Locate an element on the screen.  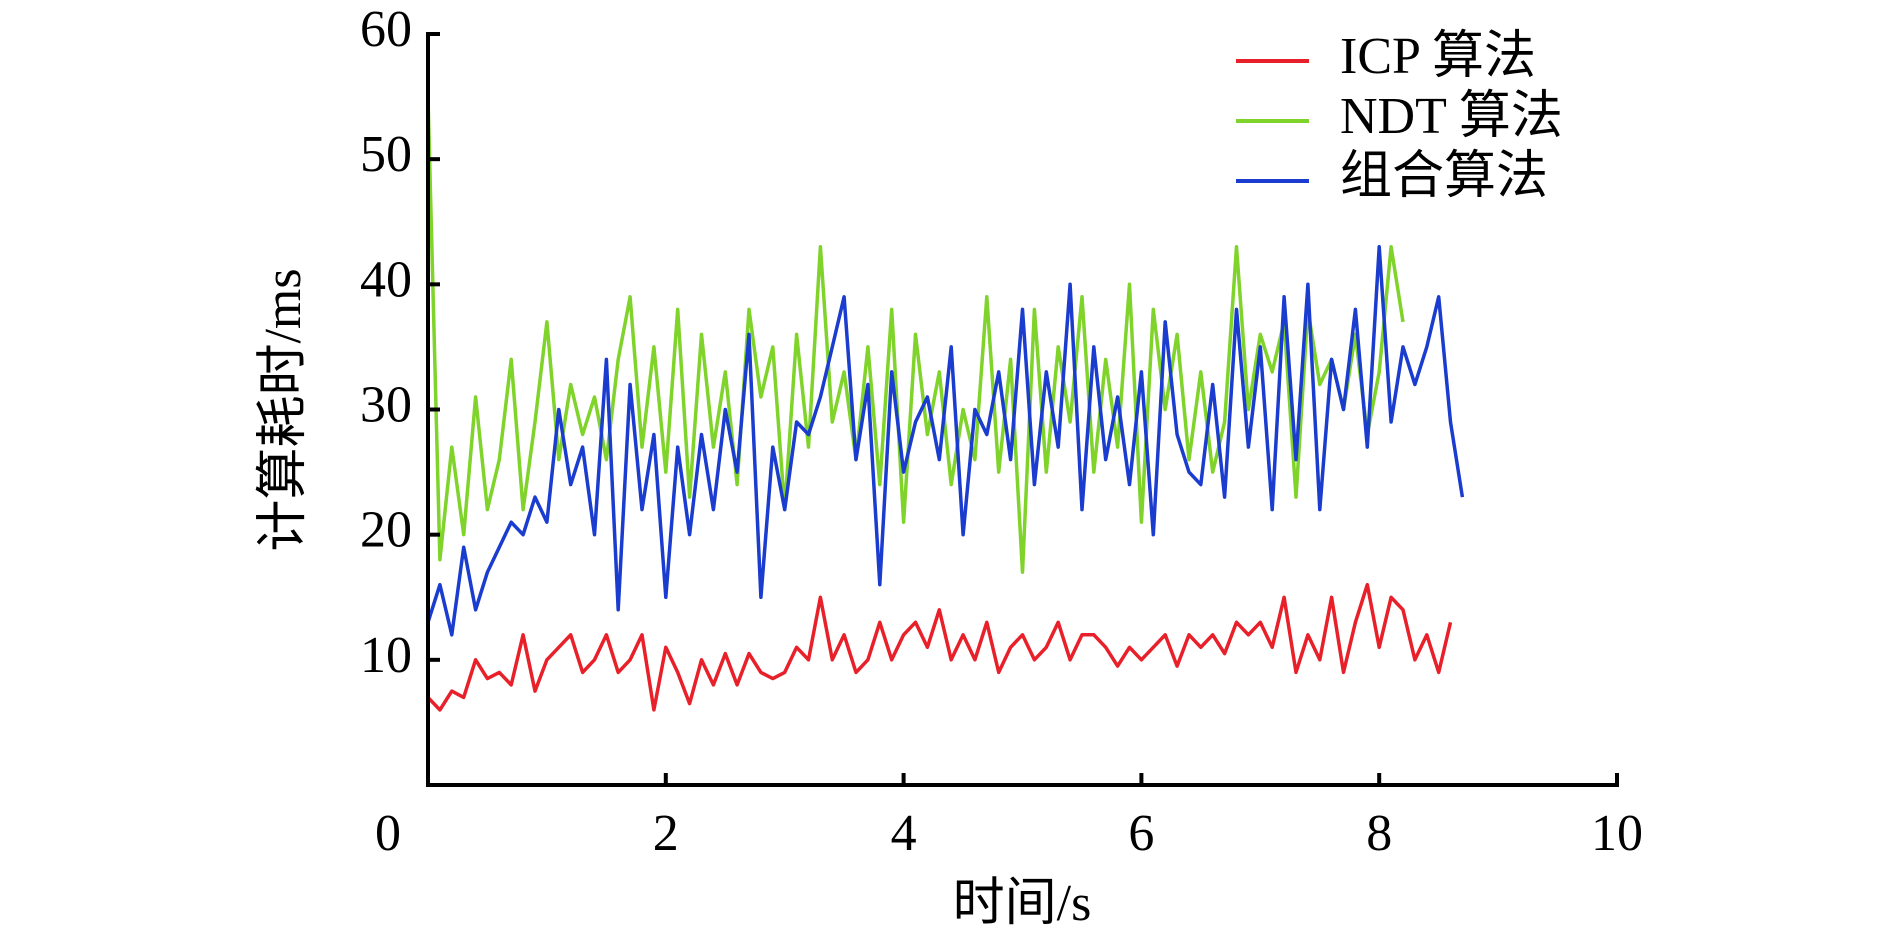
y-tick-label: 50 is located at coordinates (386, 154).